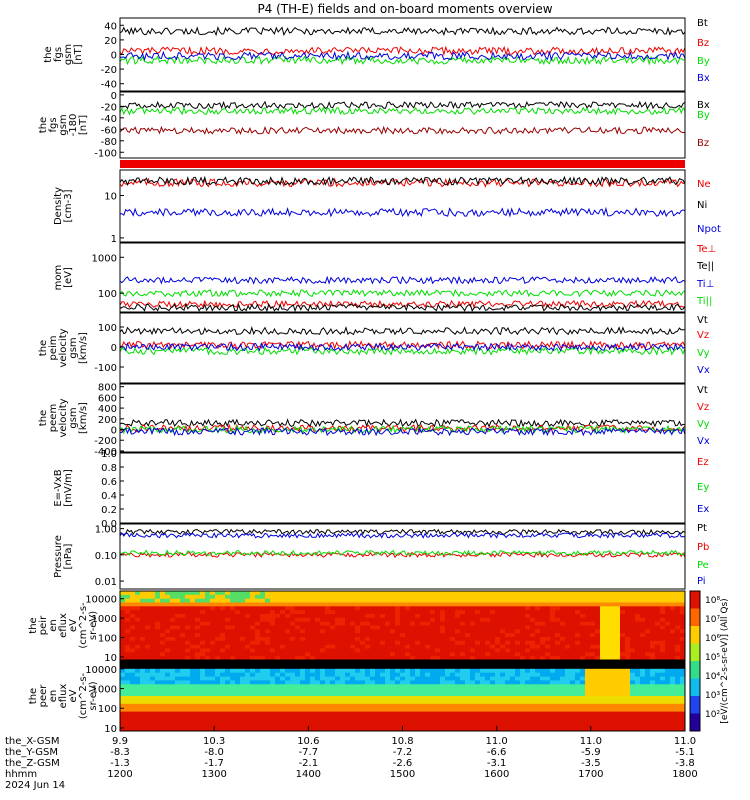 The height and width of the screenshot is (800, 750). What do you see at coordinates (32, 763) in the screenshot?
I see `time-axis-row-label: the_Z-GSM` at bounding box center [32, 763].